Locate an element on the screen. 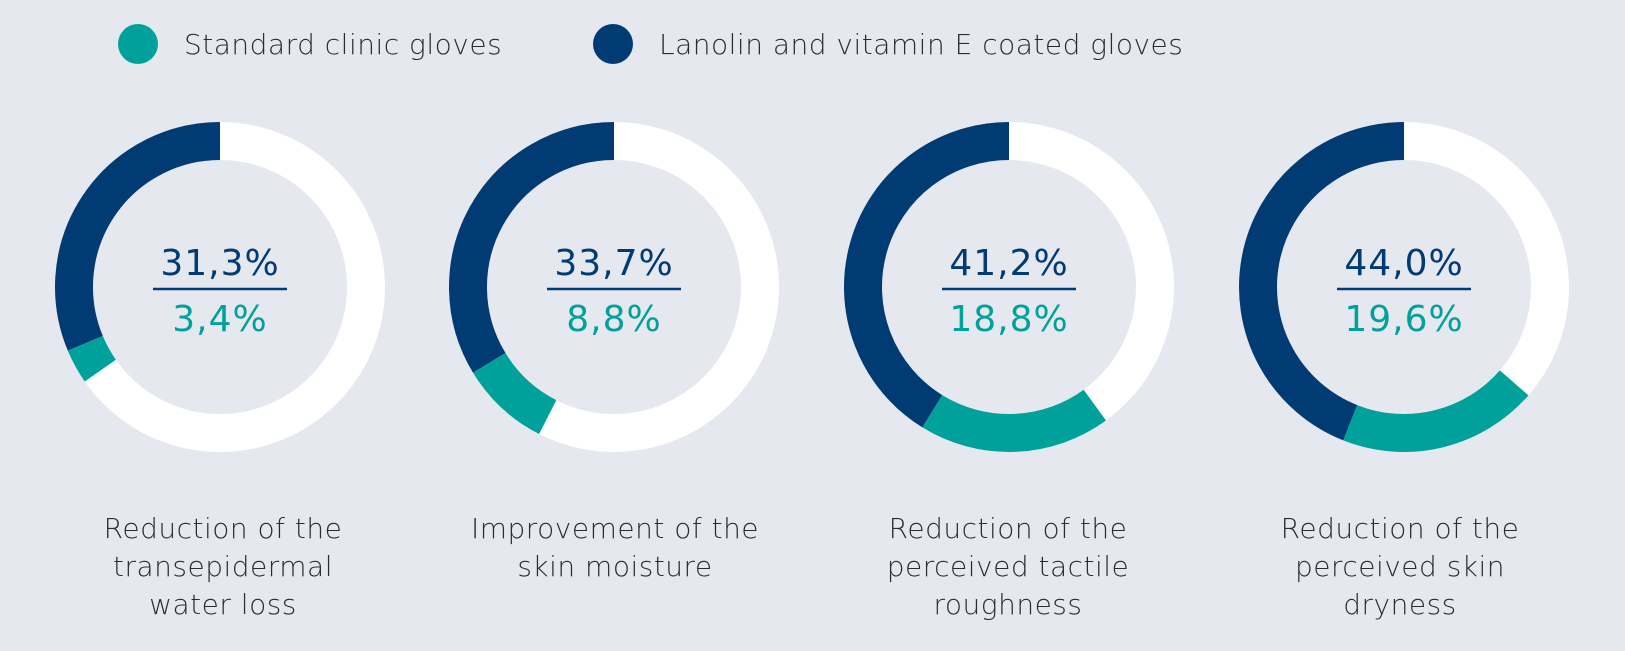 This screenshot has height=651, width=1625. legend-item-standard: Standard clinic gloves is located at coordinates (310, 44).